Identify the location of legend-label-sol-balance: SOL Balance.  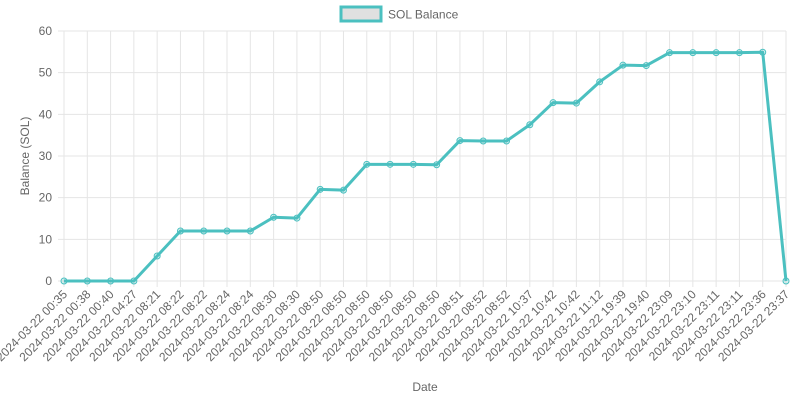
(423, 15).